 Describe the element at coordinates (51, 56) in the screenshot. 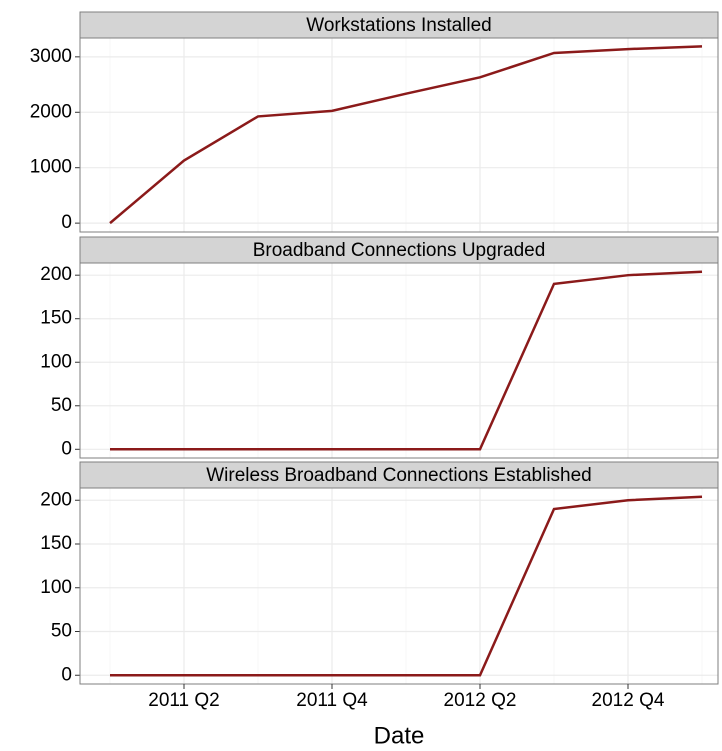

I see `y-tick-label: 3000` at that location.